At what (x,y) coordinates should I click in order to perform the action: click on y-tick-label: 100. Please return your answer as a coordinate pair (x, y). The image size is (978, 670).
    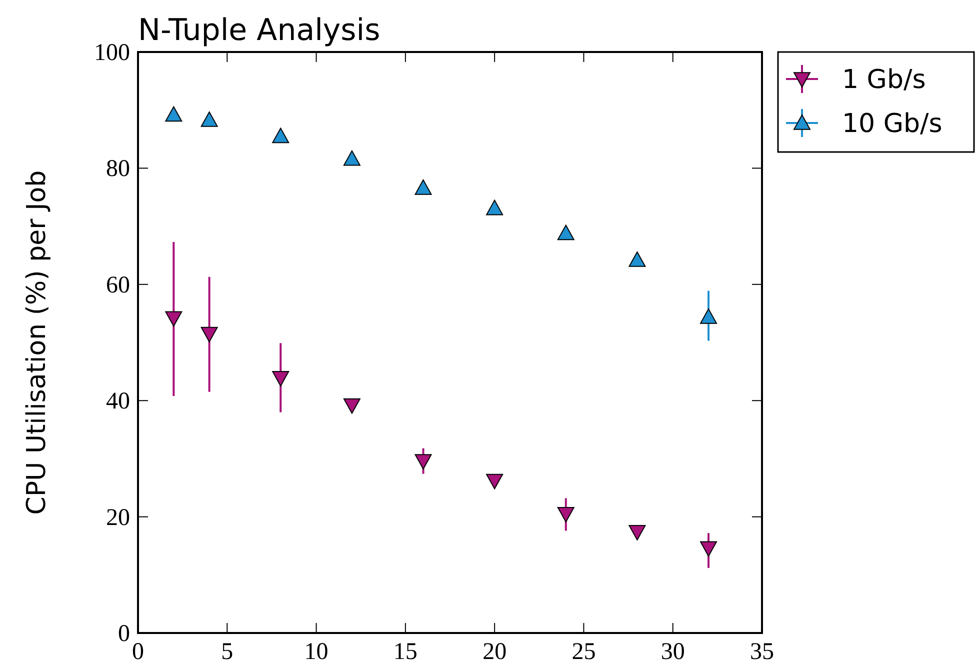
    Looking at the image, I should click on (112, 53).